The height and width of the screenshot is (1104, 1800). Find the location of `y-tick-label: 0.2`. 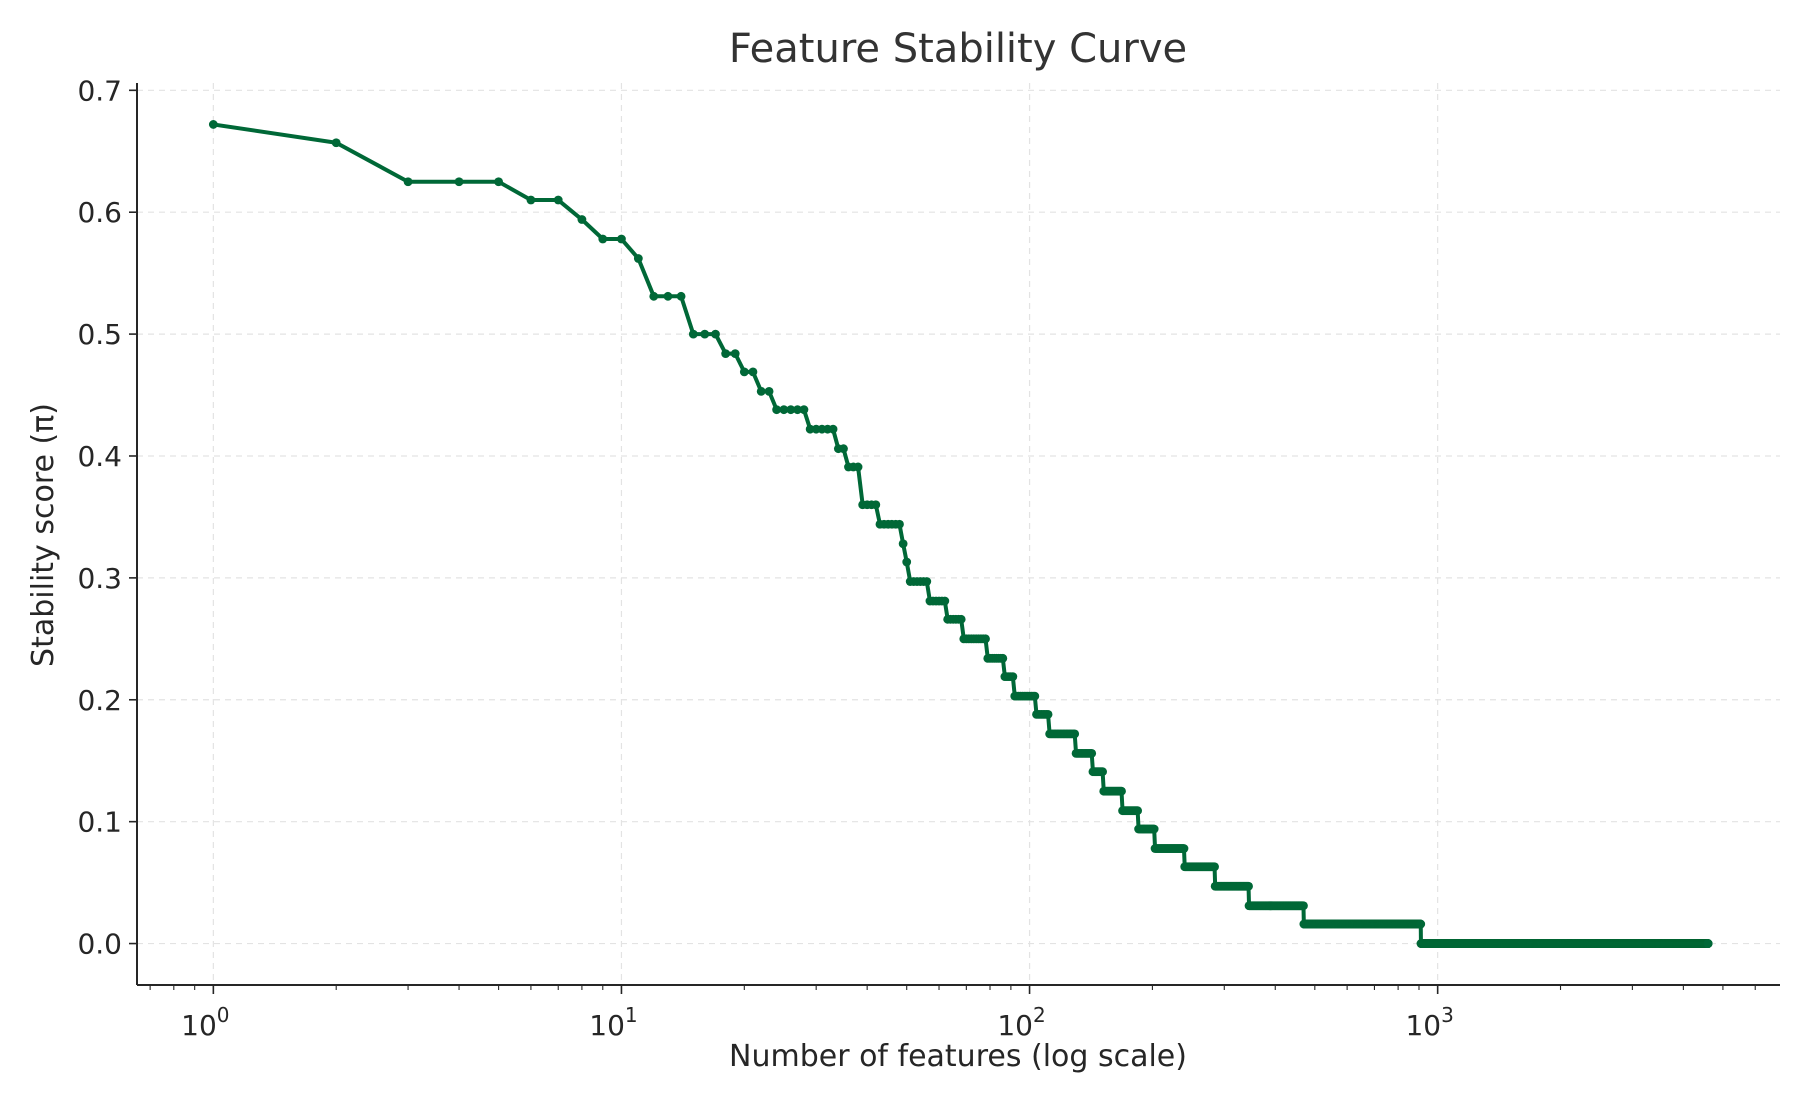

y-tick-label: 0.2 is located at coordinates (99, 700).